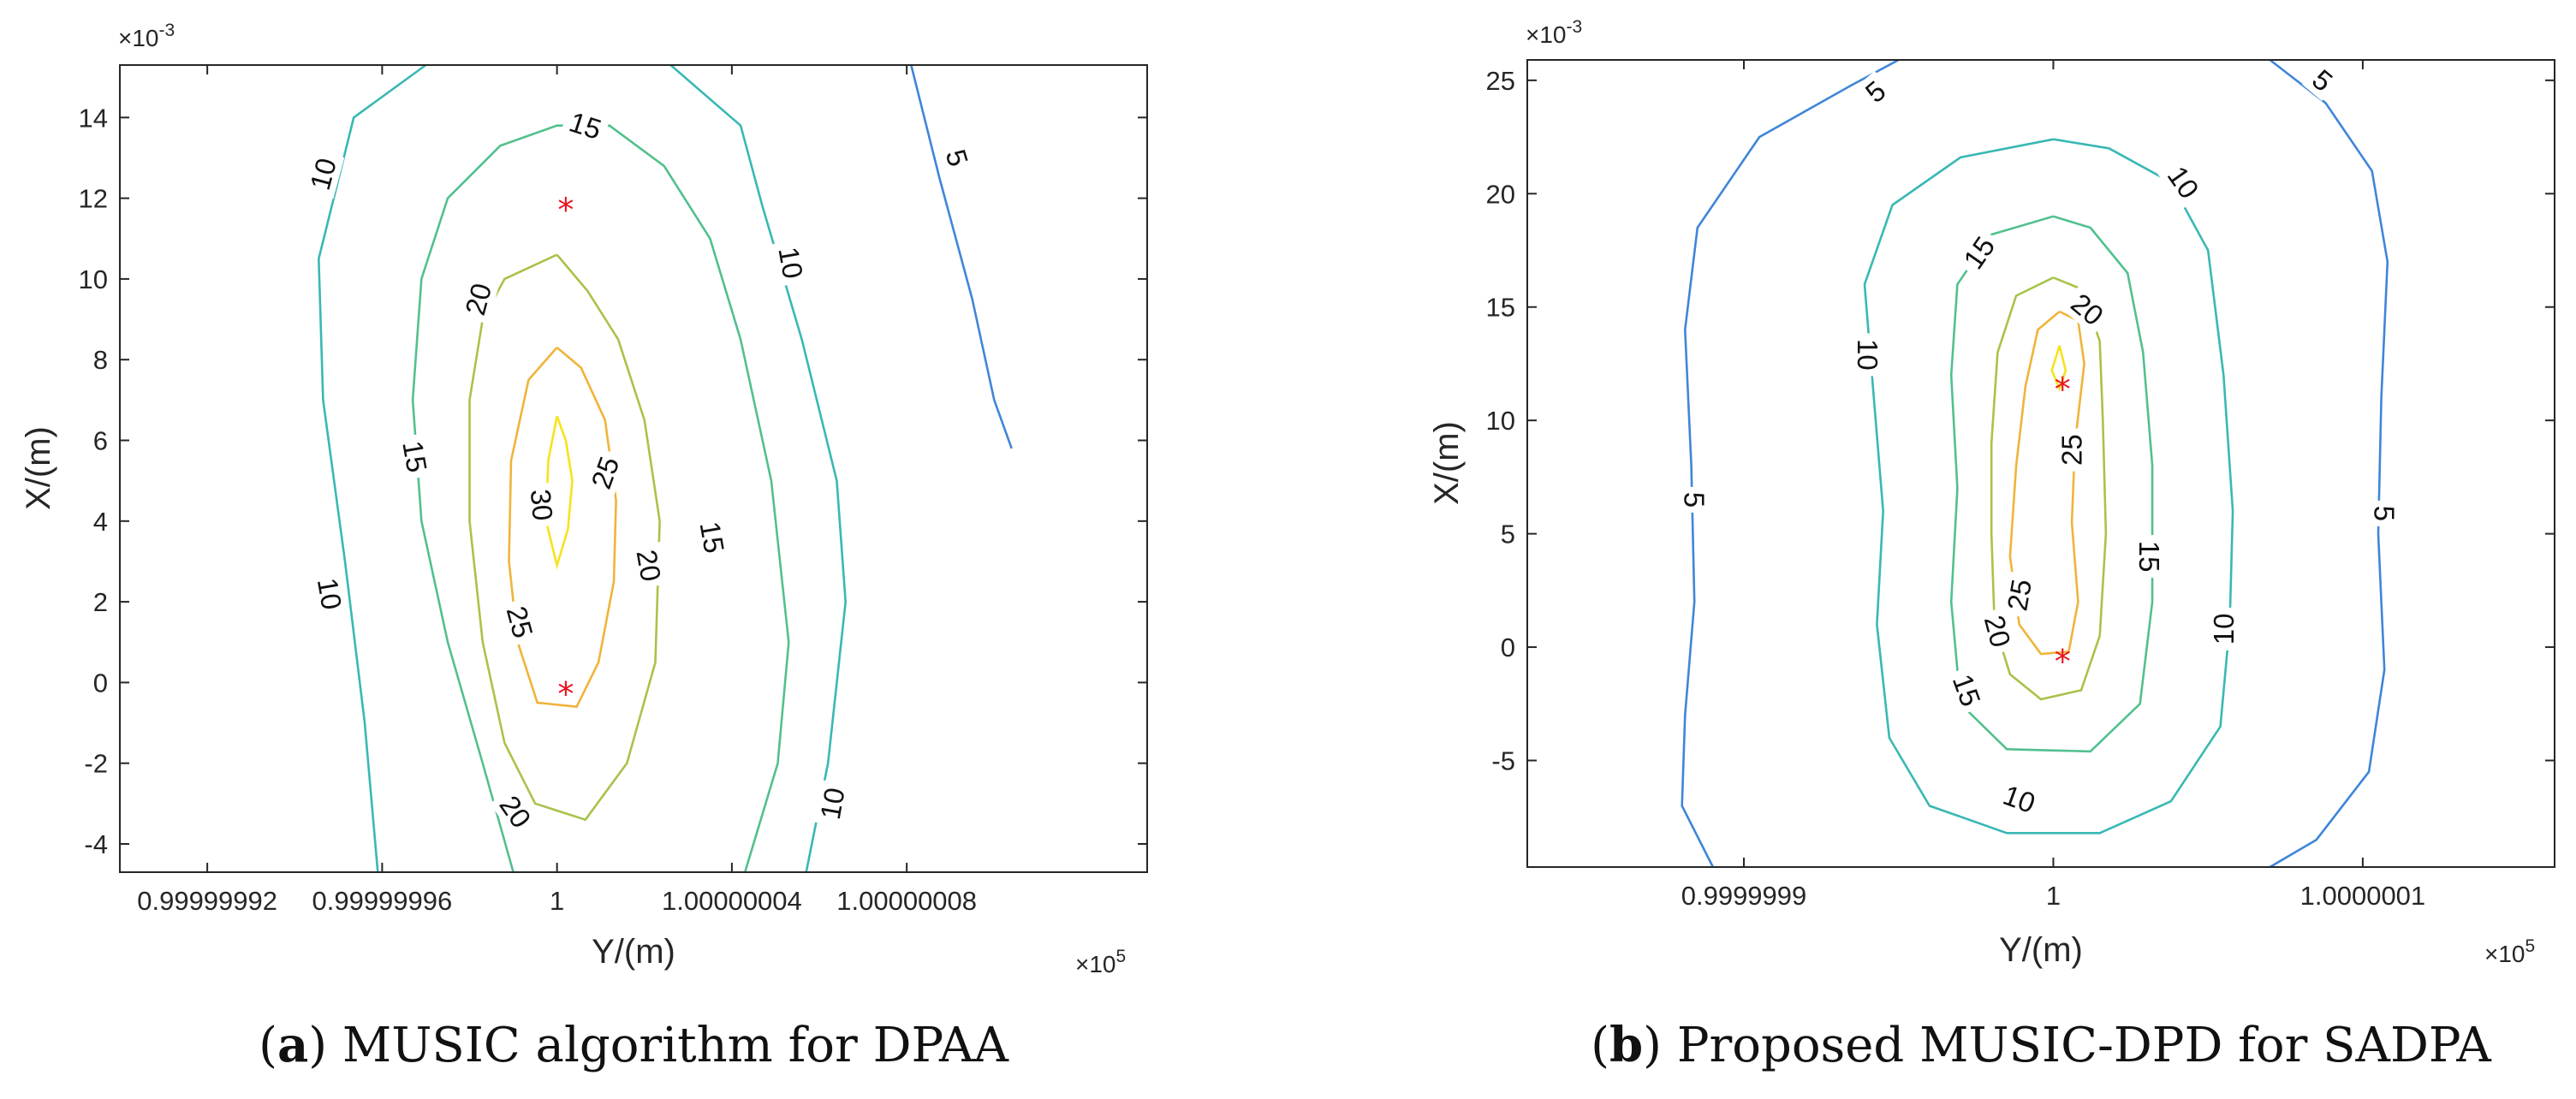  I want to click on y-tick-label-a-1: -2, so click(96, 764).